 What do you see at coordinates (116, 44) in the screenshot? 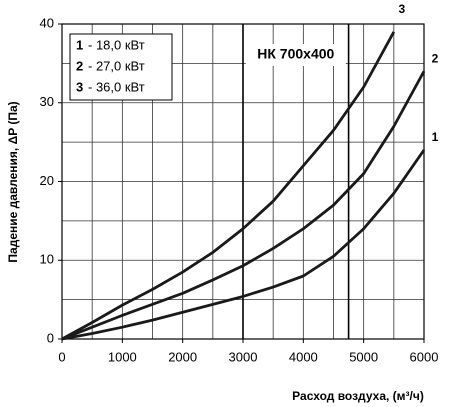
I see `legend-label: - 18,0 кВт` at bounding box center [116, 44].